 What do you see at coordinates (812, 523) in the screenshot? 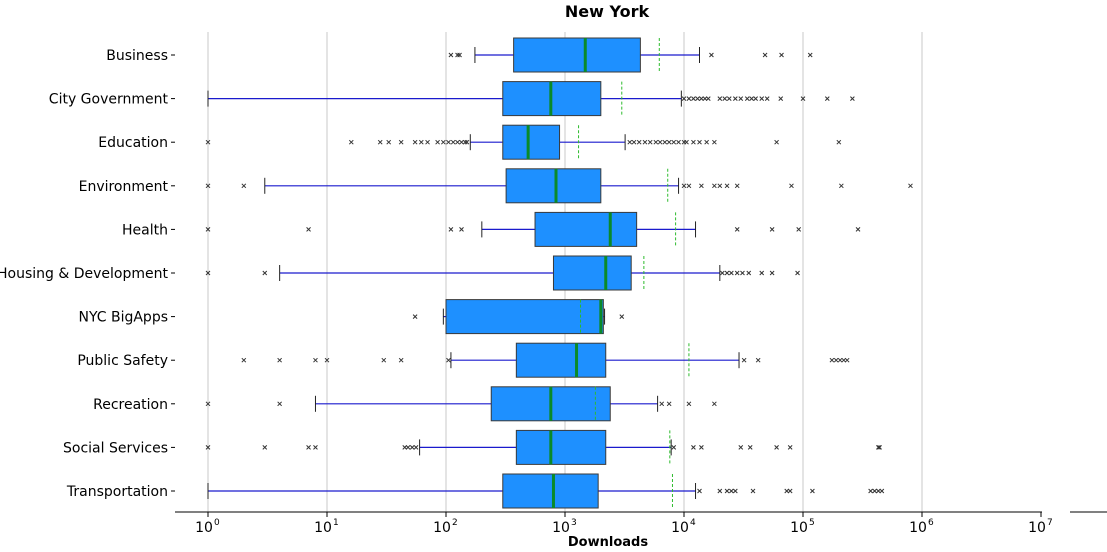
I see `x-tick-exponent: 5` at bounding box center [812, 523].